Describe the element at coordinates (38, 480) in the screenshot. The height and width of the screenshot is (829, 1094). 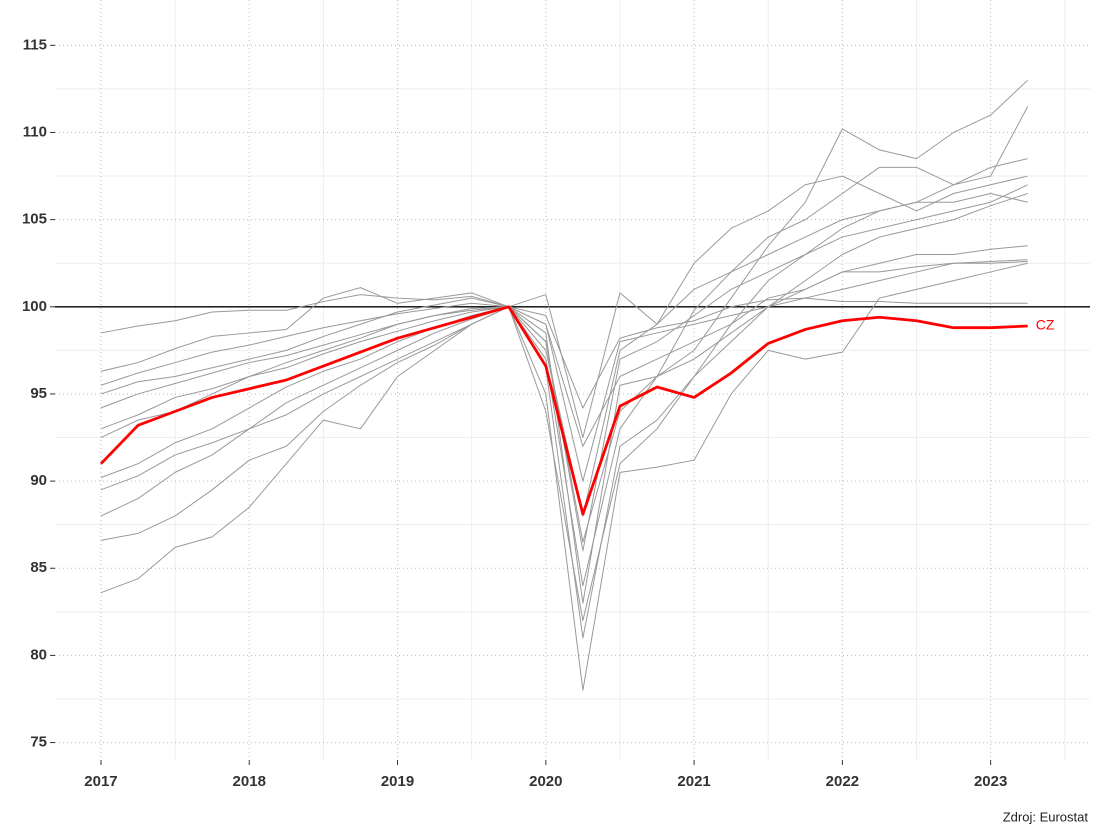
I see `y-tick-label: 90` at that location.